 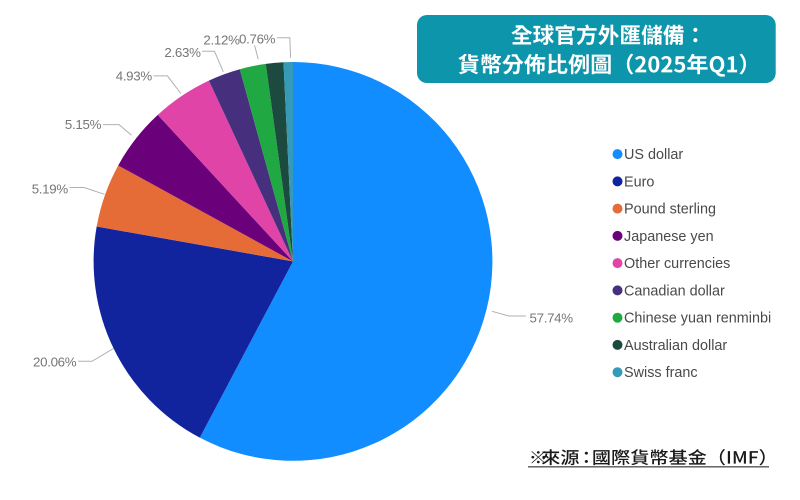 I want to click on svg-text: 5.19%, so click(x=50, y=188).